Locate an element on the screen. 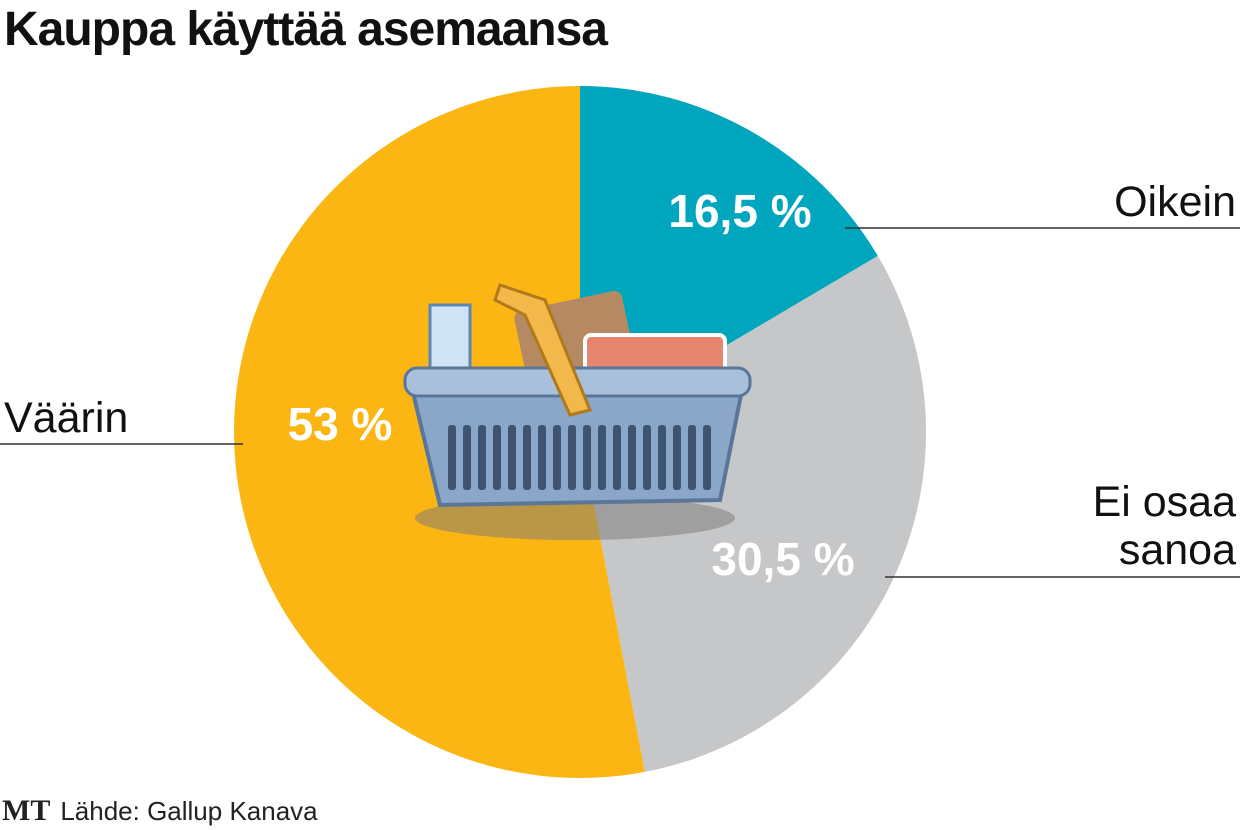 The height and width of the screenshot is (830, 1240). legend-label: Ei osaa sanoa is located at coordinates (1164, 526).